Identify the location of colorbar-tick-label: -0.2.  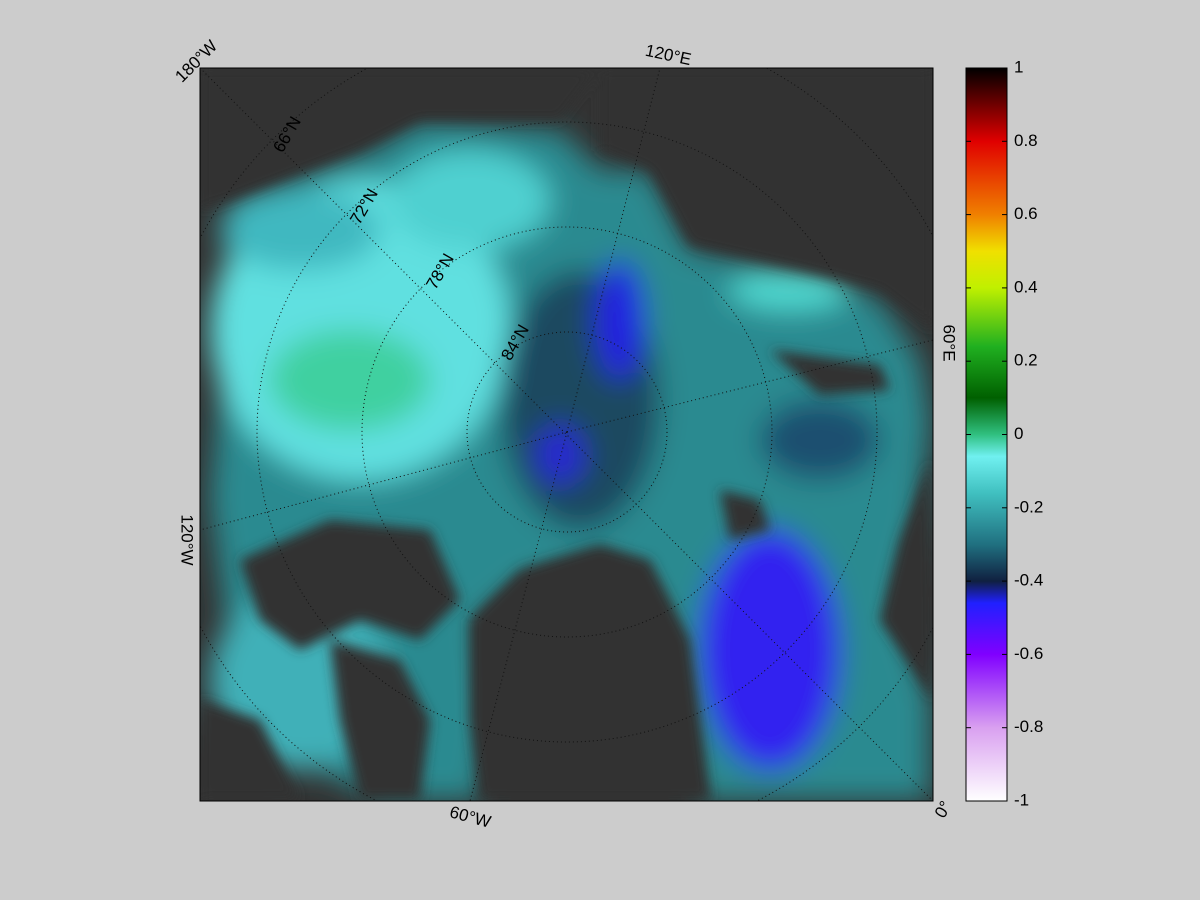
(1028, 506).